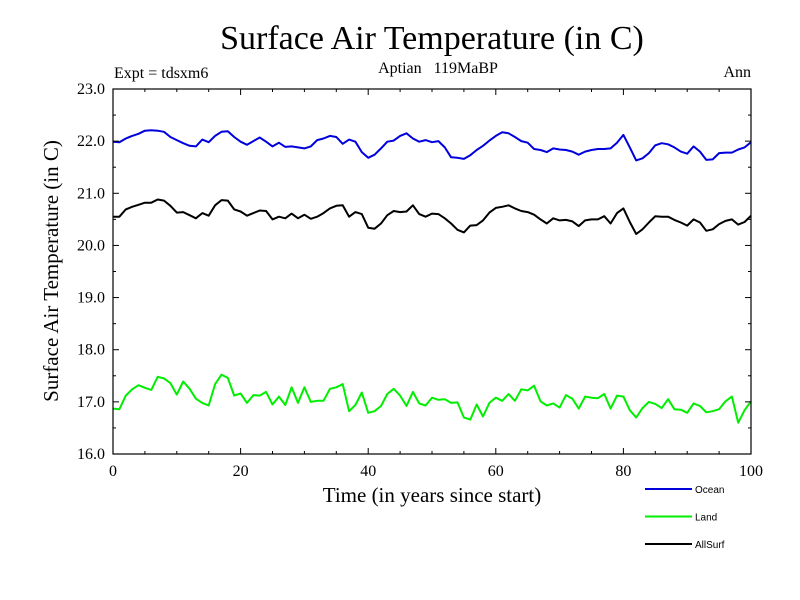 The height and width of the screenshot is (600, 800). What do you see at coordinates (91, 454) in the screenshot?
I see `y-tick-label: 16.0` at bounding box center [91, 454].